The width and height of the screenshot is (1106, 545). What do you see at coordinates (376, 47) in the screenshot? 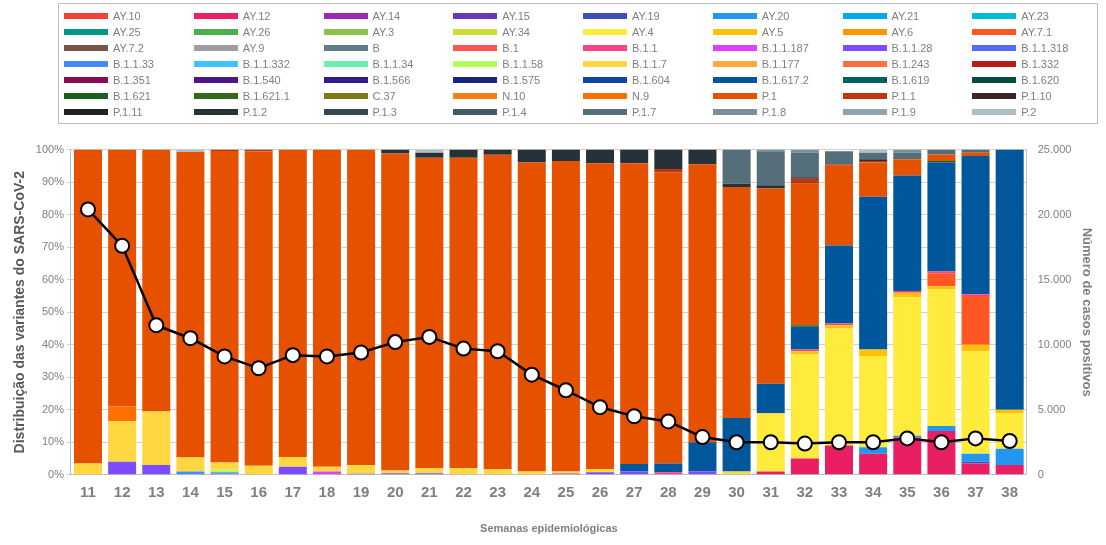
I see `legend-label: B` at bounding box center [376, 47].